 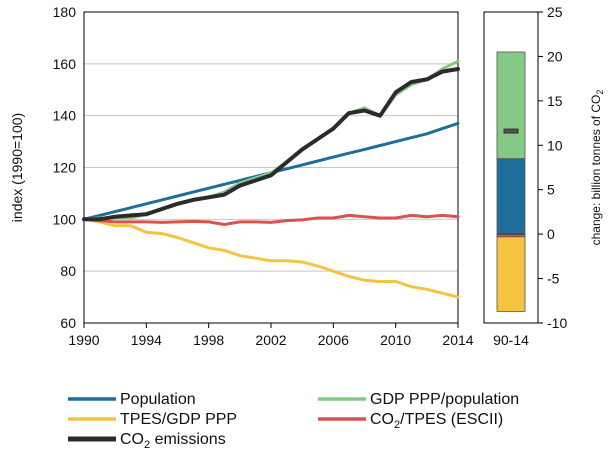 What do you see at coordinates (65, 168) in the screenshot?
I see `y-tick-label-120: 120` at bounding box center [65, 168].